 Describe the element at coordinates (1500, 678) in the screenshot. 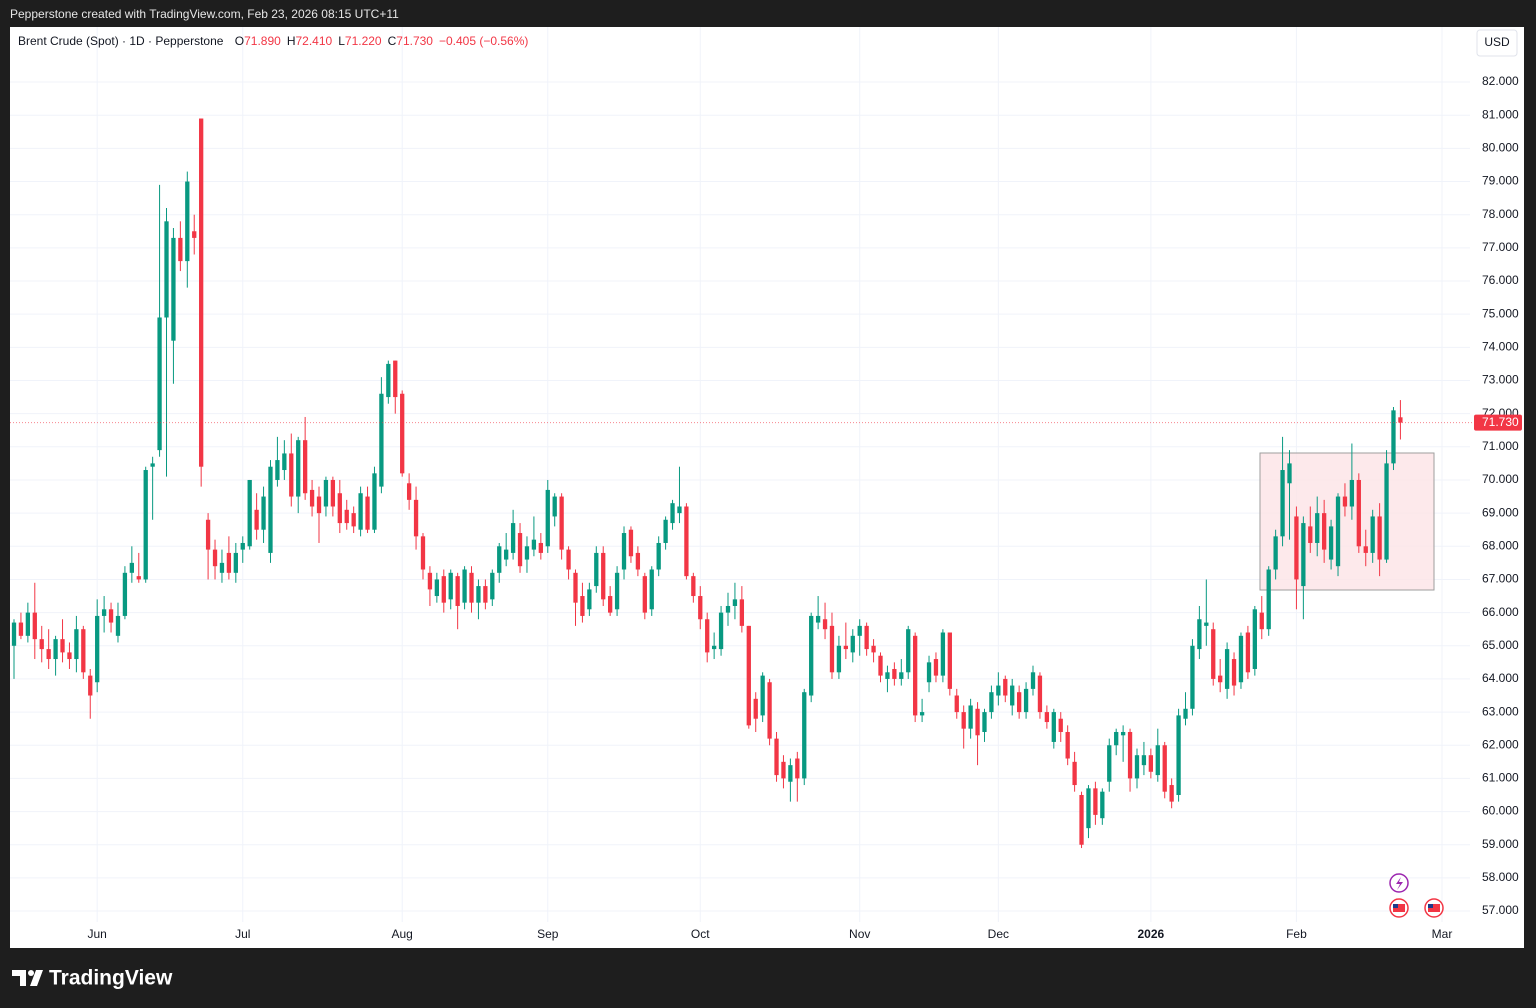

I see `y-tick-label: 64.000` at that location.